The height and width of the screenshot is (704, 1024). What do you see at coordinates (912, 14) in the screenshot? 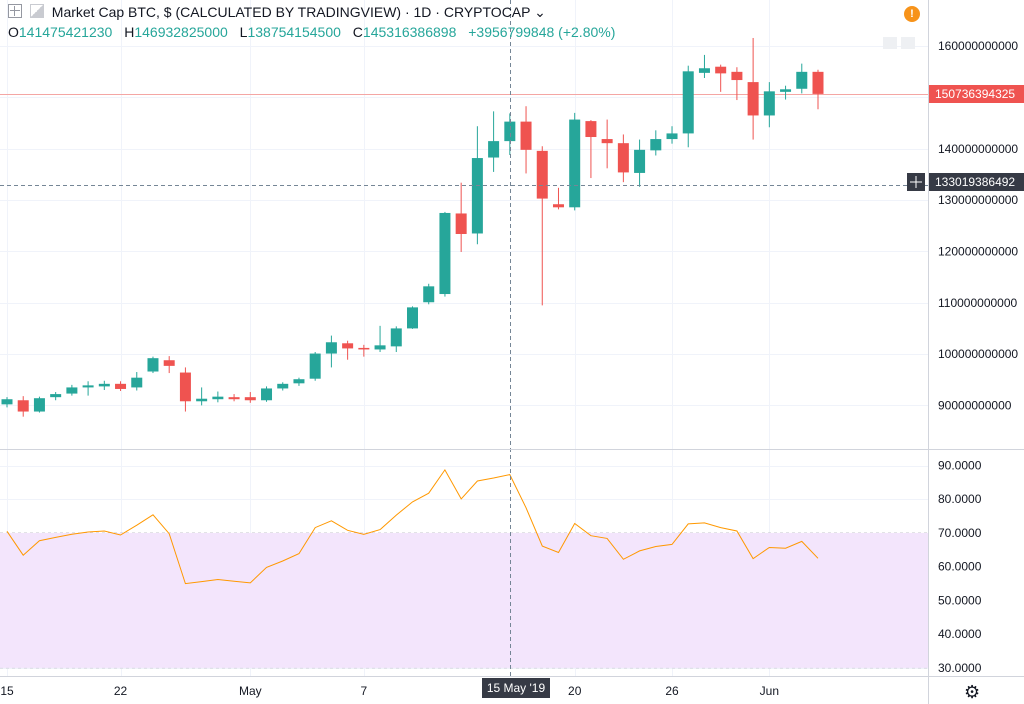
I see `info-icon: !` at bounding box center [912, 14].